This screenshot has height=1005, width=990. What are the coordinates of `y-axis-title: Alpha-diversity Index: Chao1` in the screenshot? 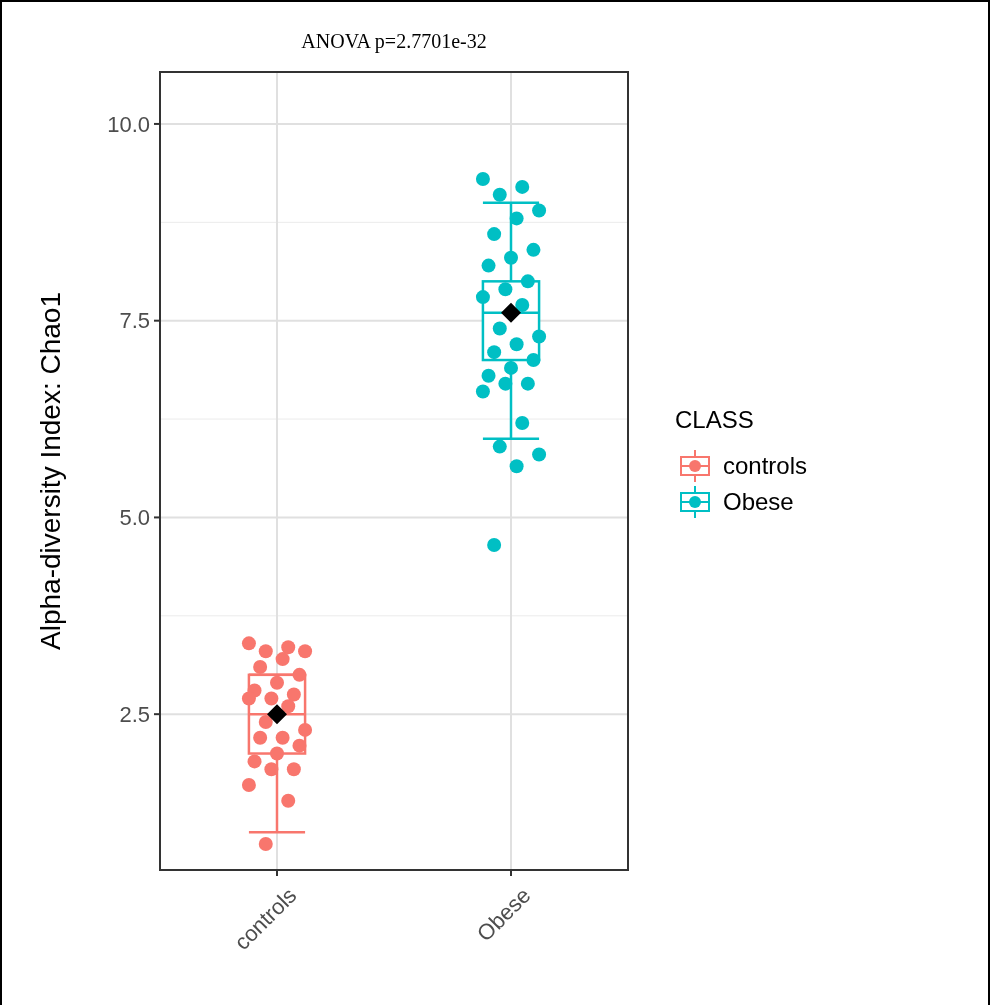 It's located at (50, 471).